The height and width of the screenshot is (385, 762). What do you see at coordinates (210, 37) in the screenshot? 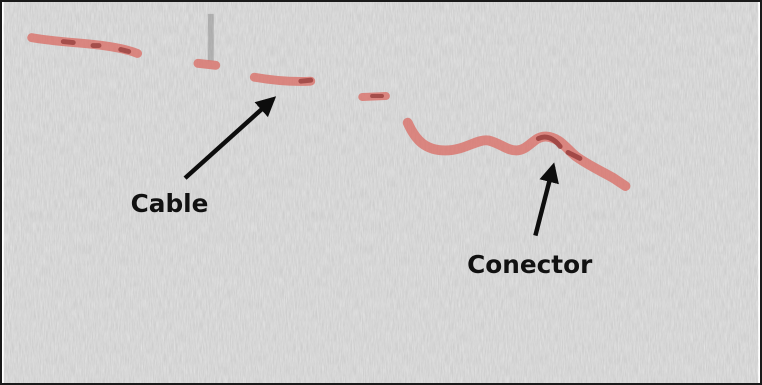
I see `scan-streak` at bounding box center [210, 37].